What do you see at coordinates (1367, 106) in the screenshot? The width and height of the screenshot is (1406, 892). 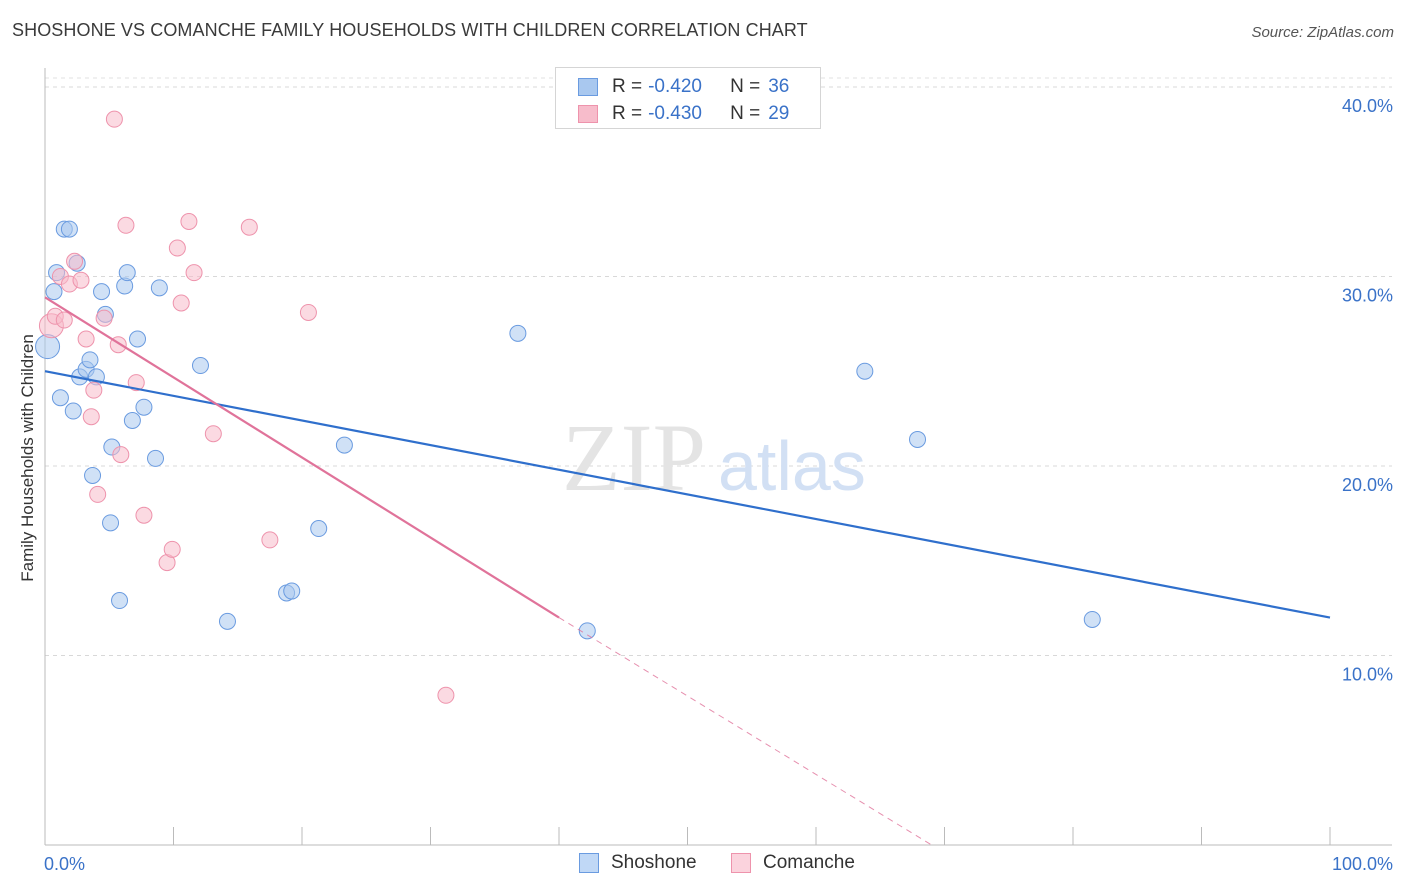 I see `y-tick-label: 40.0%` at bounding box center [1367, 106].